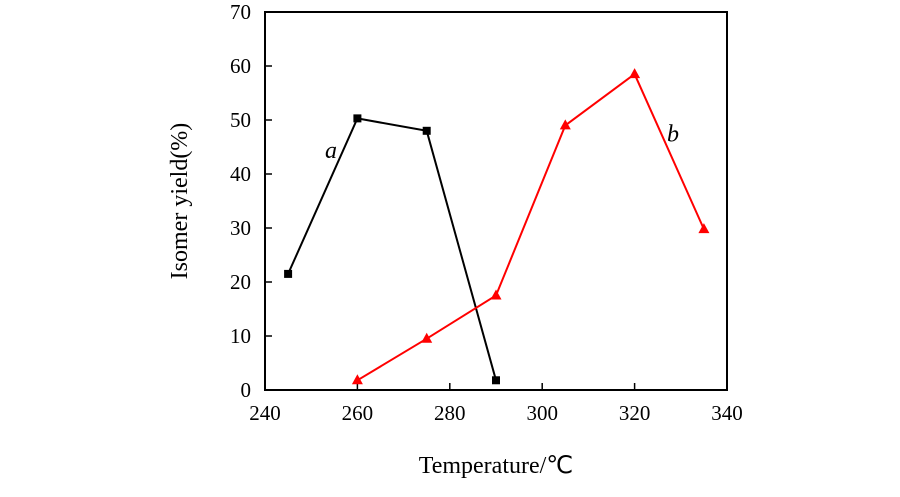  Describe the element at coordinates (673, 135) in the screenshot. I see `series-b-label: b` at that location.